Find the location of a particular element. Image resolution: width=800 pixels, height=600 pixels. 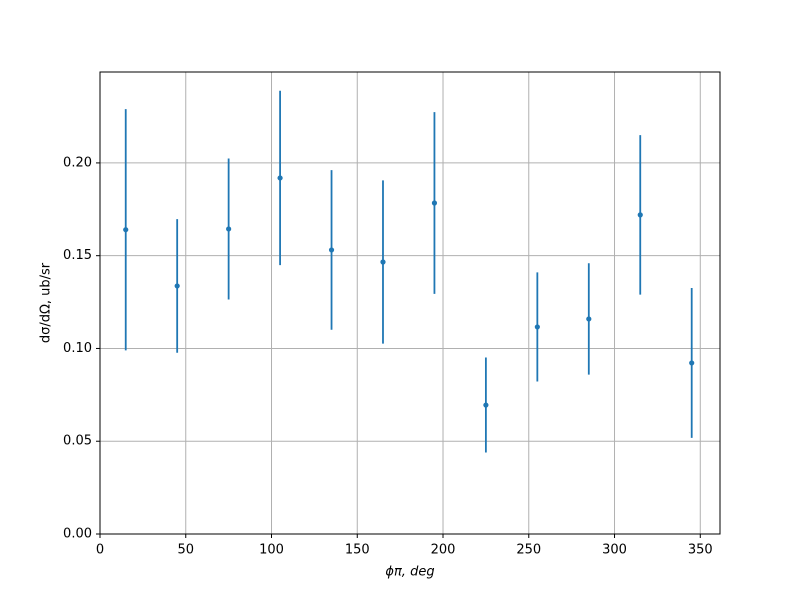

y-tick-label: 0.15 is located at coordinates (77, 255).